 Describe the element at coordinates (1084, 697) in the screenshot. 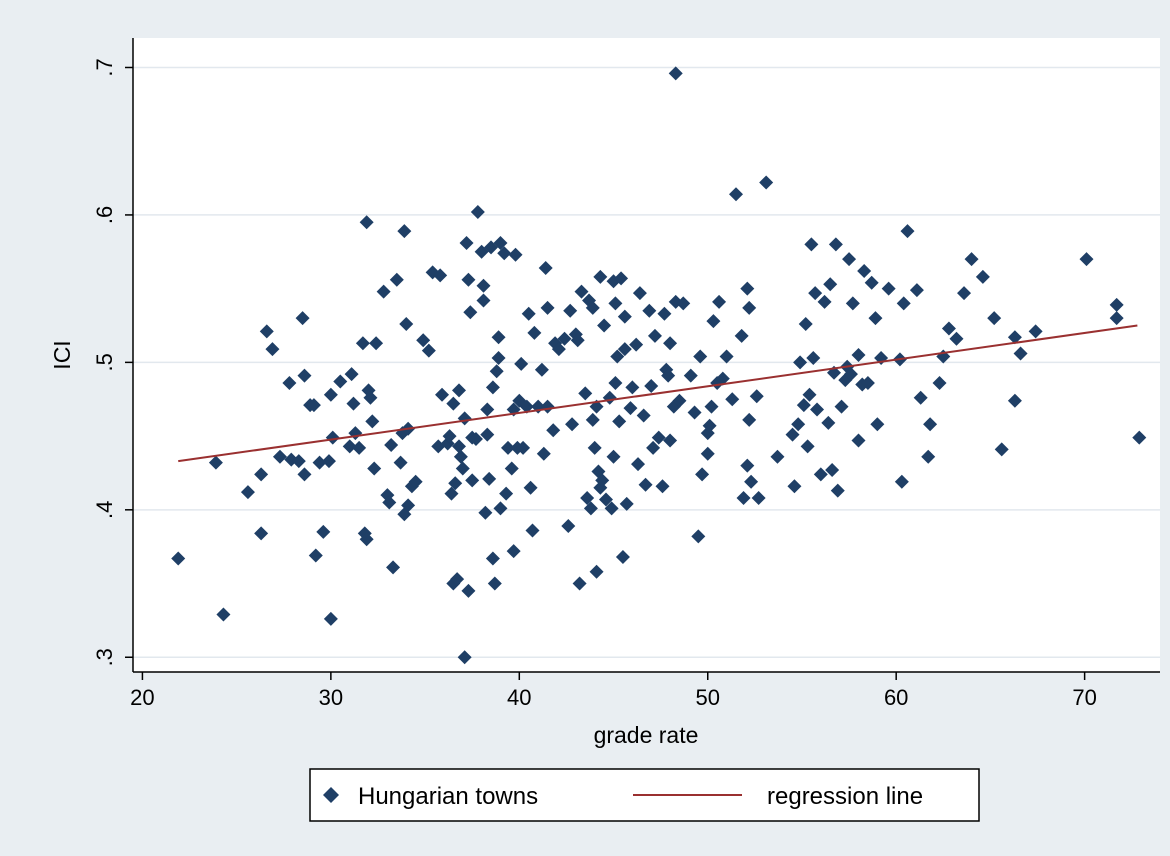

I see `x-tick-label: 70` at that location.